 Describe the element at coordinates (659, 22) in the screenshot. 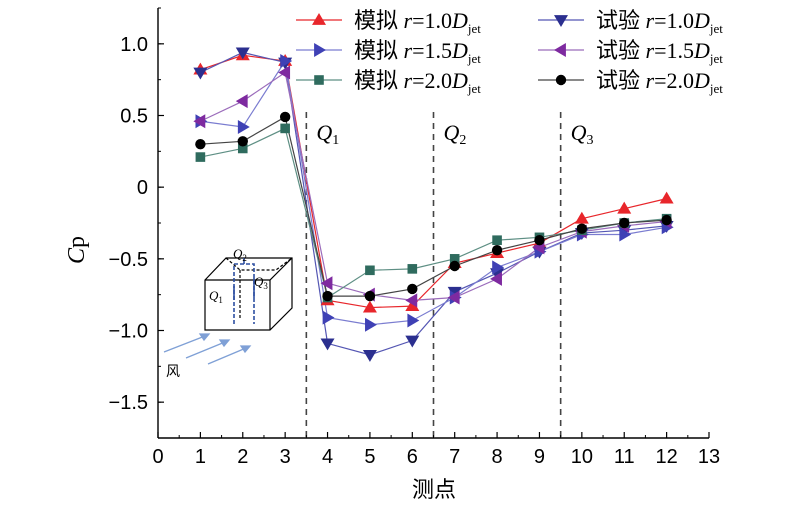

I see `legend-label: 试验 r=1.0Djet` at that location.